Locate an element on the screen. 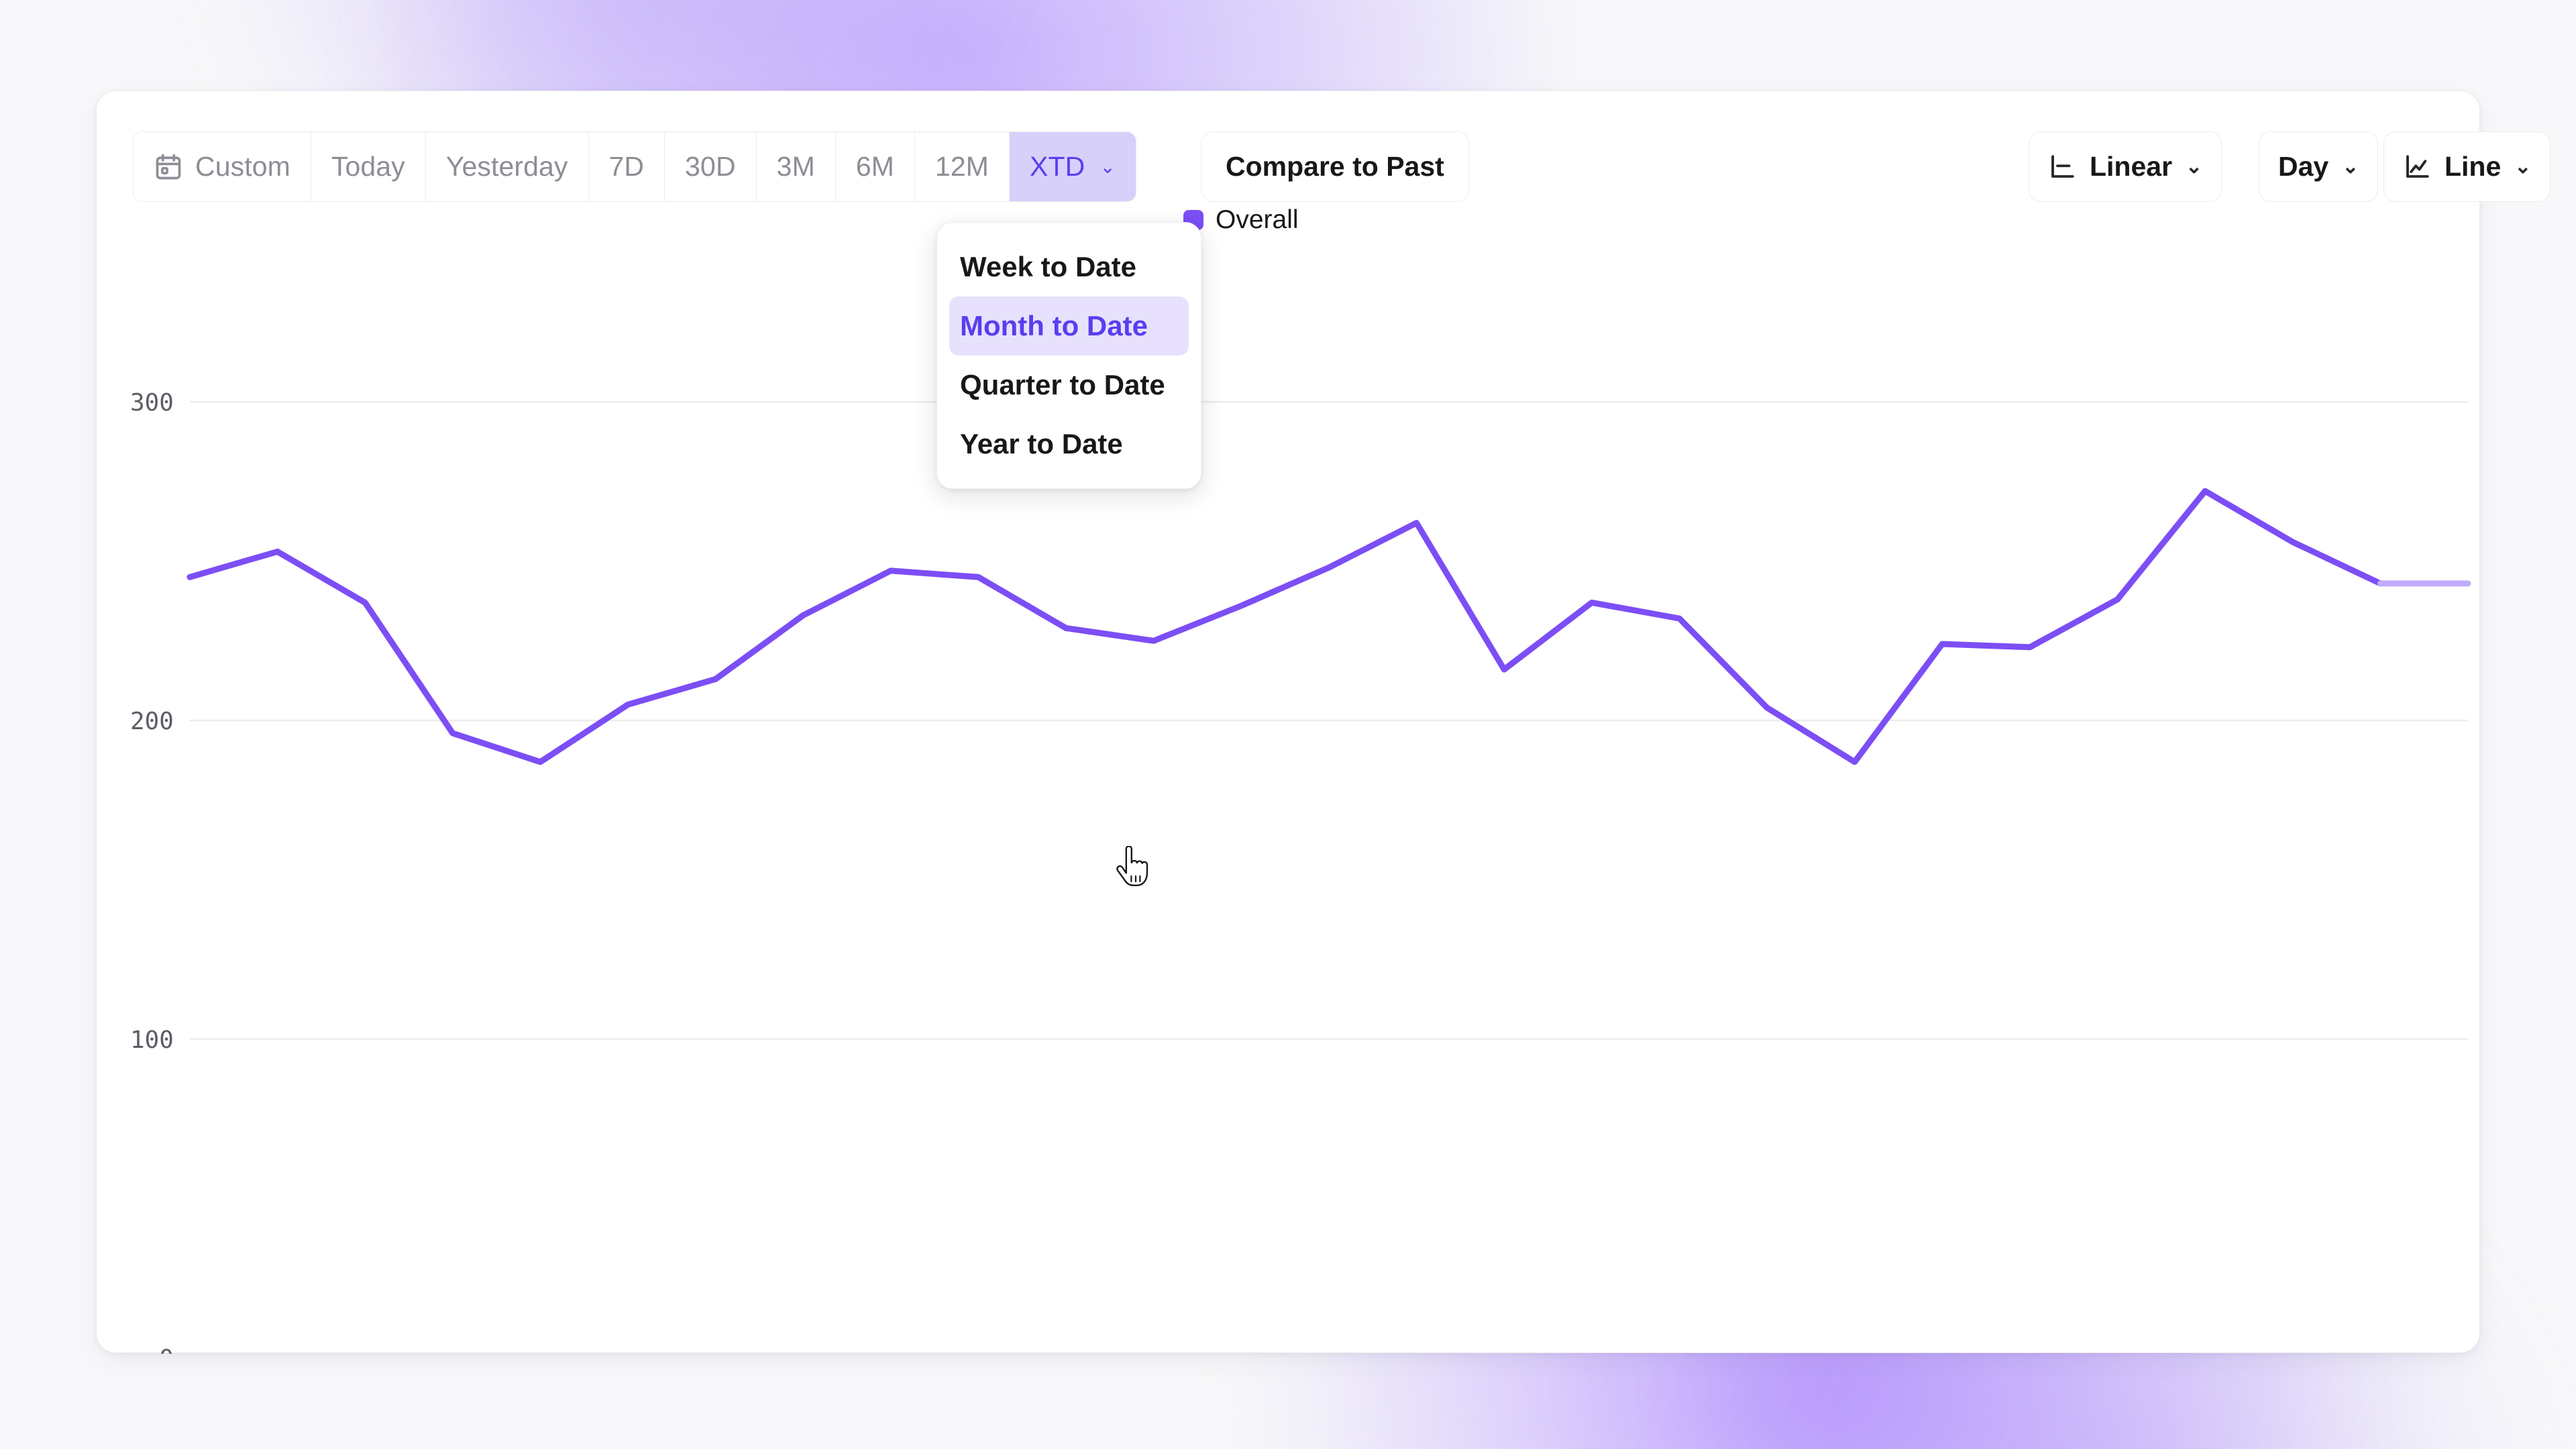  date-range-segmented-control: Custom Today Yesterday 7D 30D 3M 6M 12M XTD ⌄ is located at coordinates (634, 166).